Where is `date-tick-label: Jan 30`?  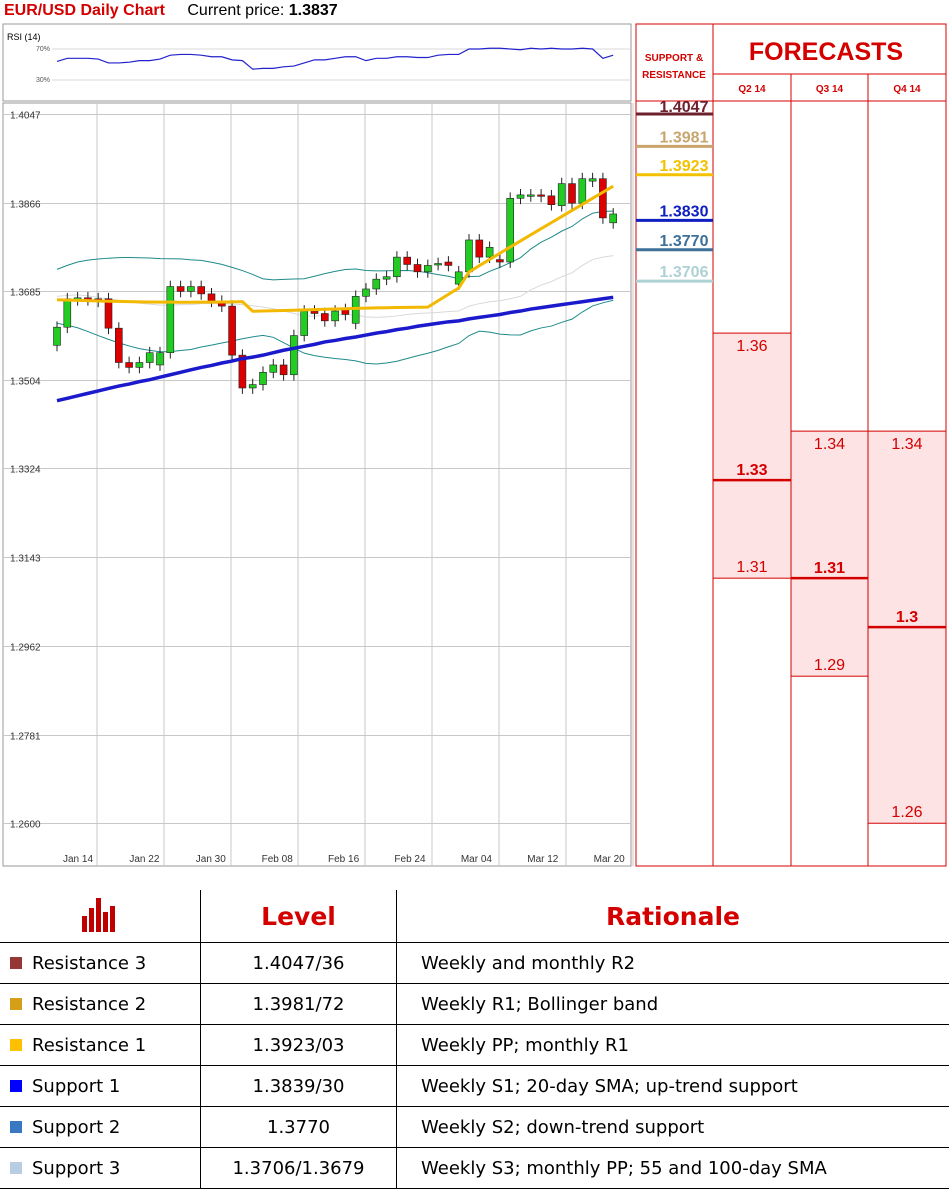 date-tick-label: Jan 30 is located at coordinates (211, 859).